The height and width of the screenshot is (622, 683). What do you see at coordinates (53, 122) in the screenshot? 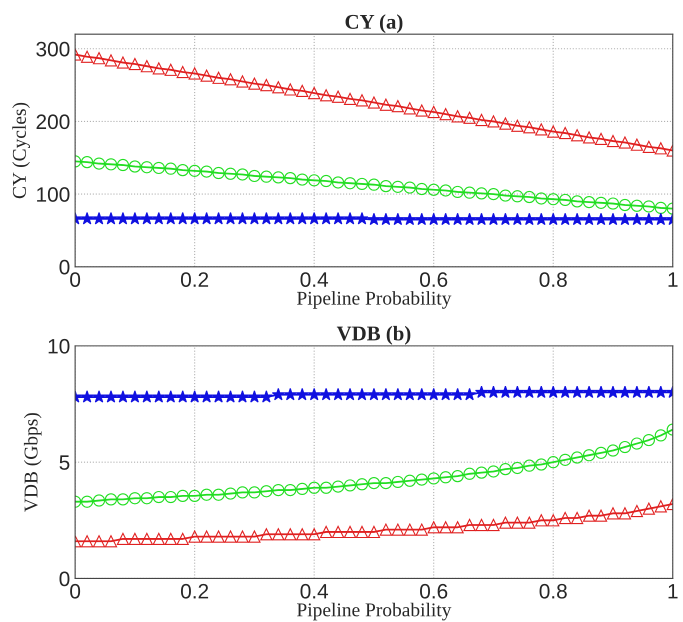
I see `y-tick-label: 200` at bounding box center [53, 122].